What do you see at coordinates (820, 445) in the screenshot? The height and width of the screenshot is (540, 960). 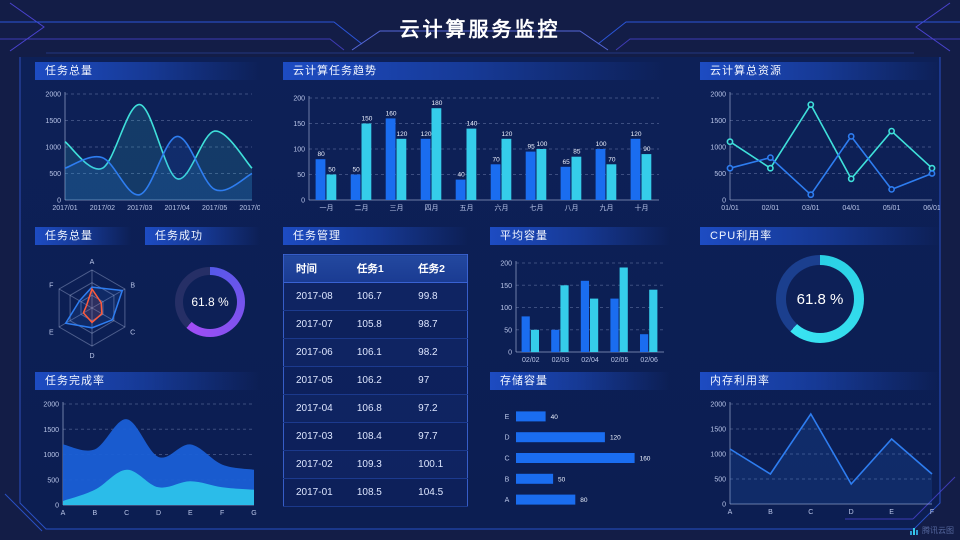 I see `panel-memory-usage: 内存利用率 0 500 1000 1500 2000 A B C D E F` at bounding box center [820, 445].